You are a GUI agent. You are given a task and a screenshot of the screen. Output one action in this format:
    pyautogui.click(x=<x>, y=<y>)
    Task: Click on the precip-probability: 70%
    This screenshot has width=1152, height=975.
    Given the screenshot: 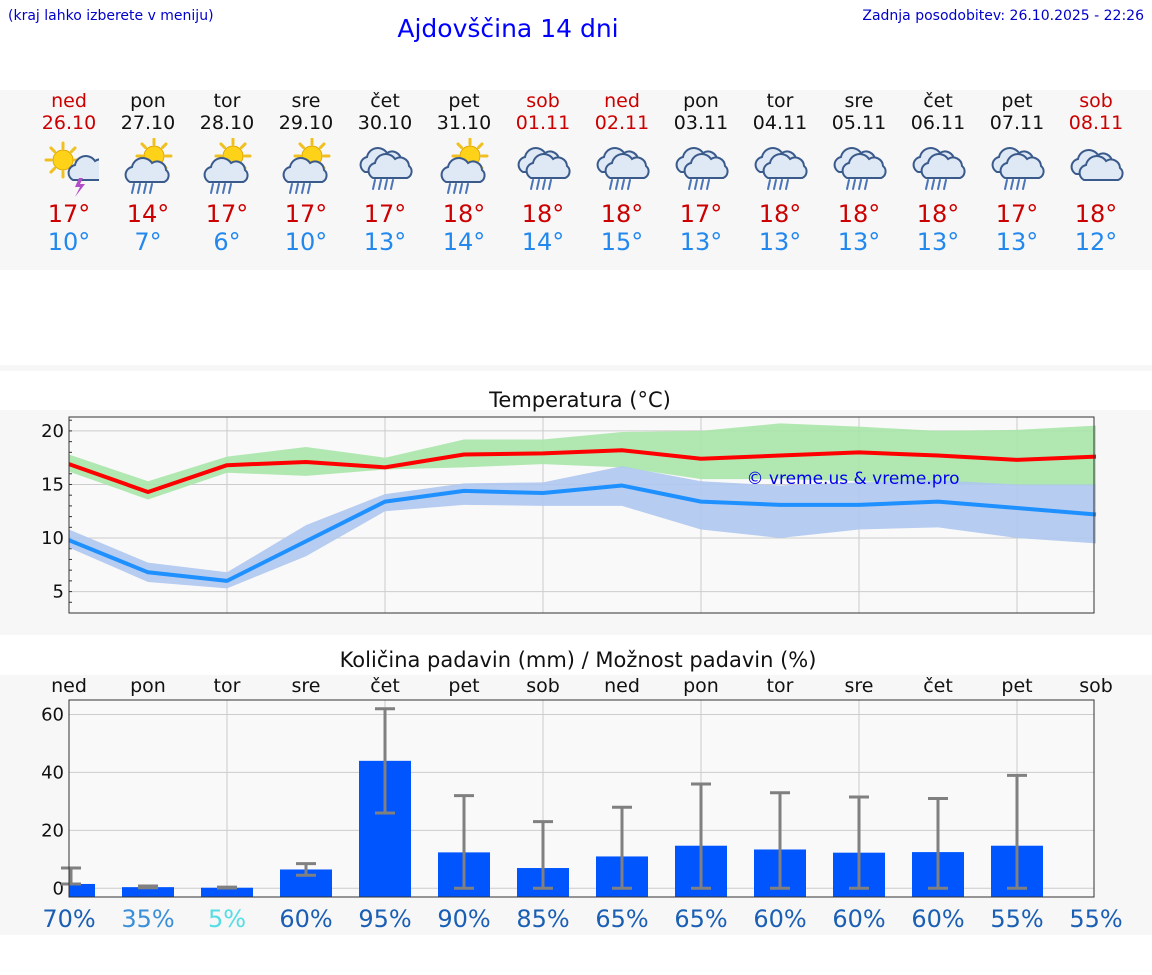 What is the action you would take?
    pyautogui.click(x=68, y=919)
    